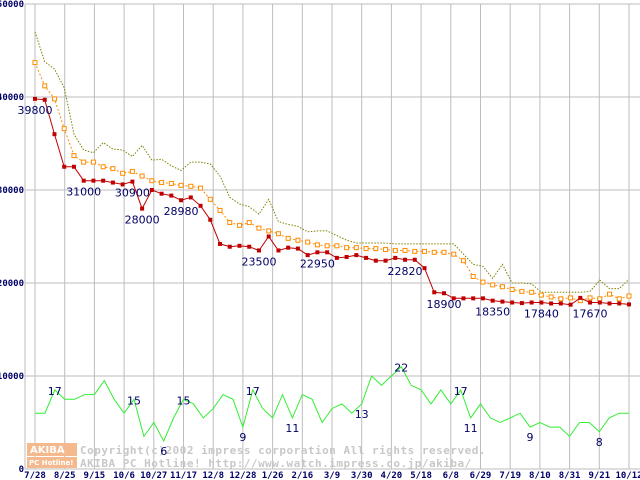  What do you see at coordinates (242, 475) in the screenshot?
I see `x-tick-label: 12/28` at bounding box center [242, 475].